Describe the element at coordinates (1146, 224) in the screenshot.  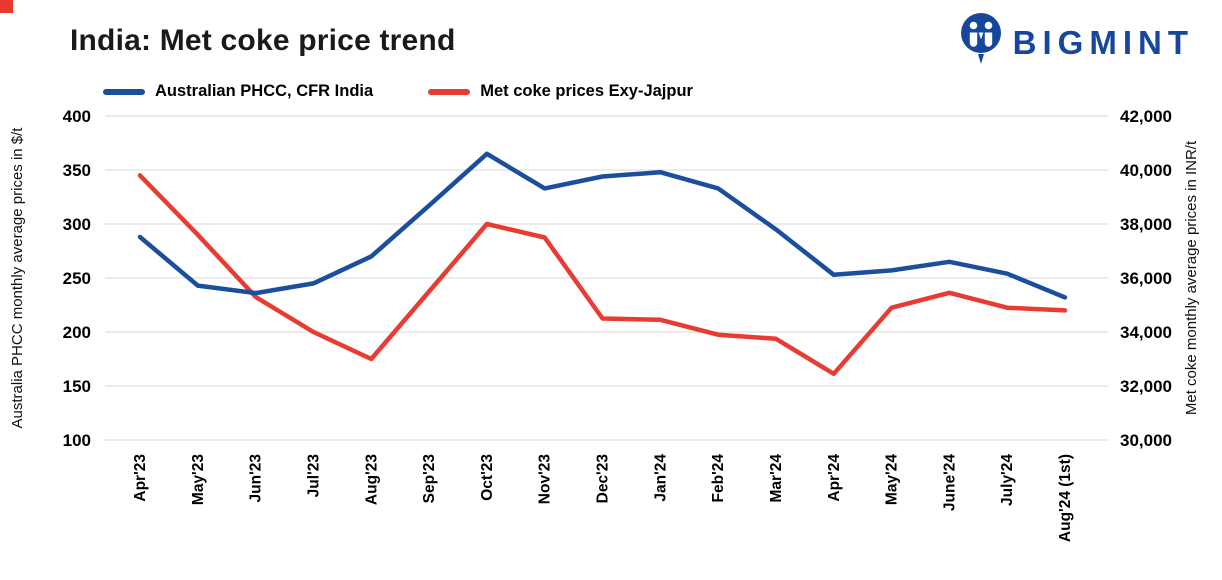
I see `right-axis-tick: 38,000` at that location.